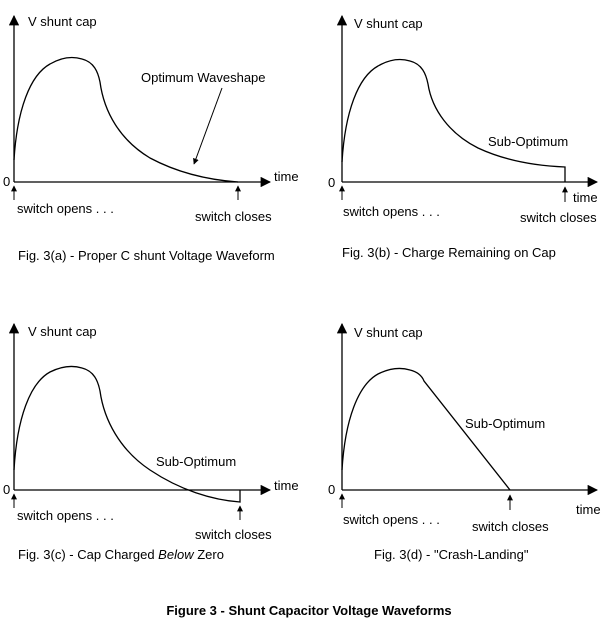  What do you see at coordinates (65, 515) in the screenshot?
I see `panel-c-start-label: switch opens . . .` at bounding box center [65, 515].